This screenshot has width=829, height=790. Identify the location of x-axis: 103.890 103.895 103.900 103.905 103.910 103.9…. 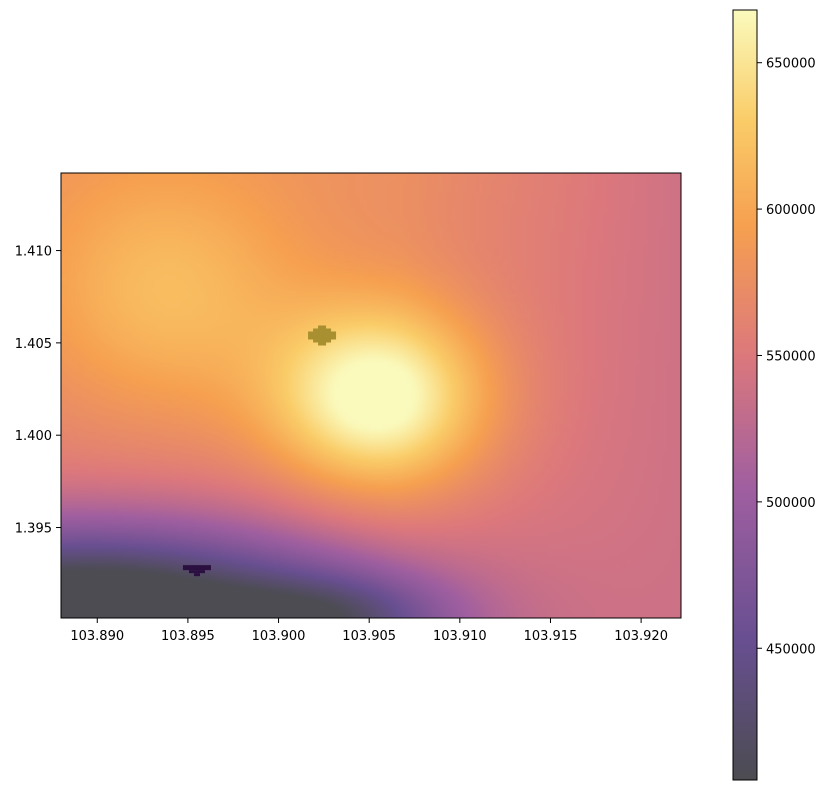
(369, 631).